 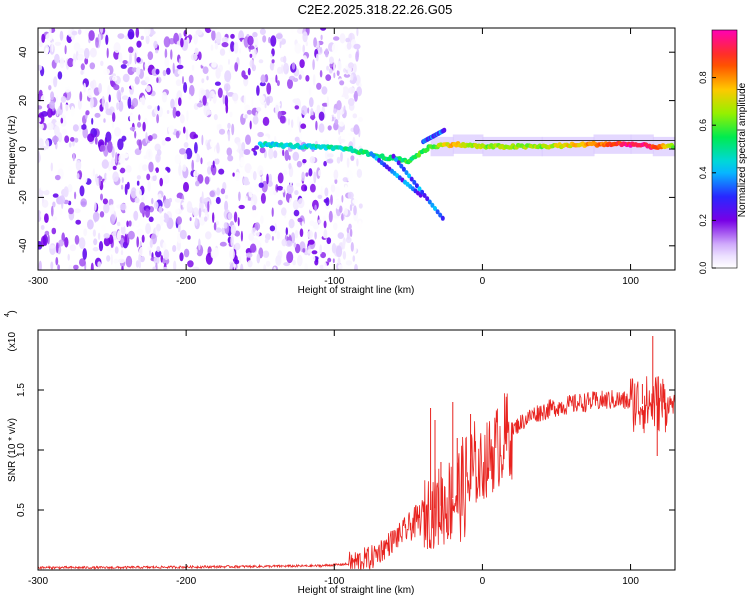 I want to click on y-tick-label: -20, so click(x=23, y=197).